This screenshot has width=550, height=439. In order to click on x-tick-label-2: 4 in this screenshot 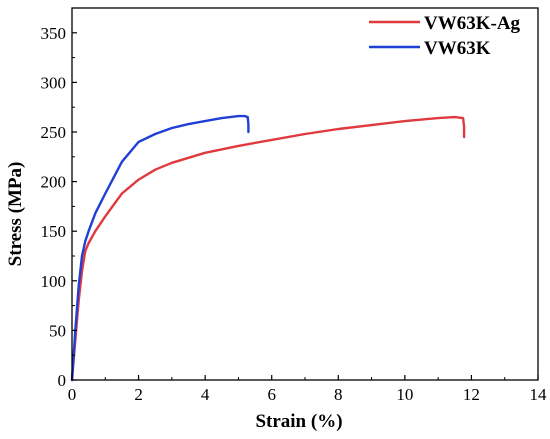, I will do `click(205, 394)`.